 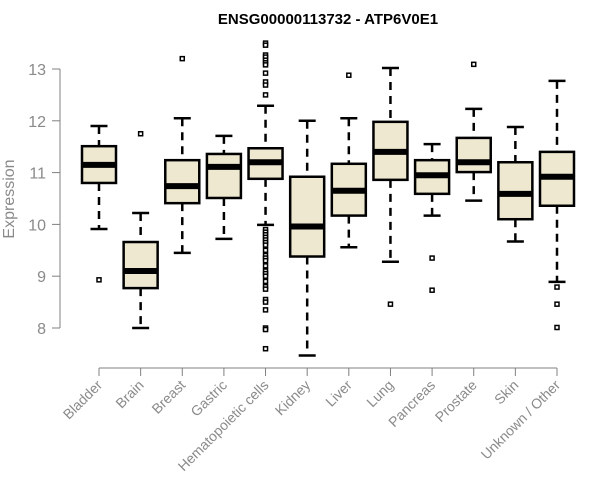 I want to click on box-gastric, so click(x=224, y=187).